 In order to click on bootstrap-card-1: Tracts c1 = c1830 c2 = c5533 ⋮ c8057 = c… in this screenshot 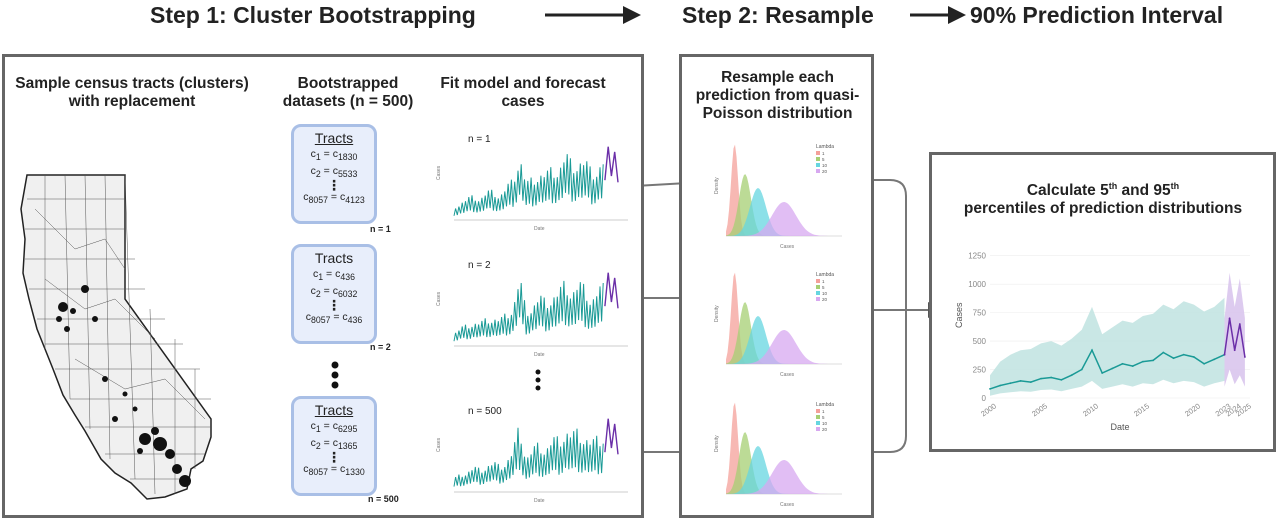, I will do `click(334, 174)`.